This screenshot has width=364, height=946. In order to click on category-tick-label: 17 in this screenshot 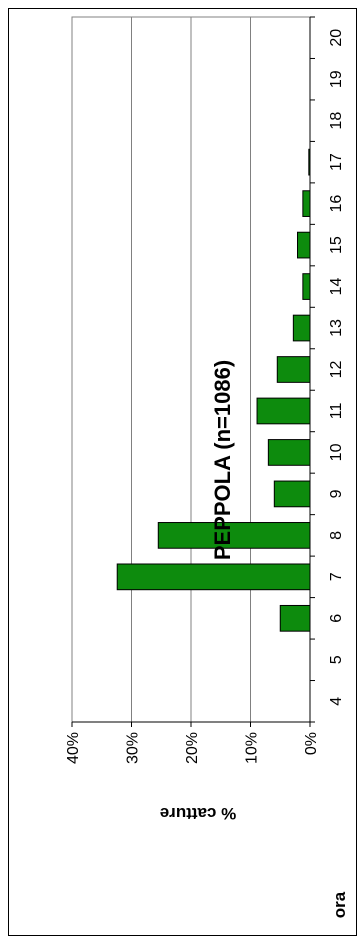, I will do `click(336, 162)`.